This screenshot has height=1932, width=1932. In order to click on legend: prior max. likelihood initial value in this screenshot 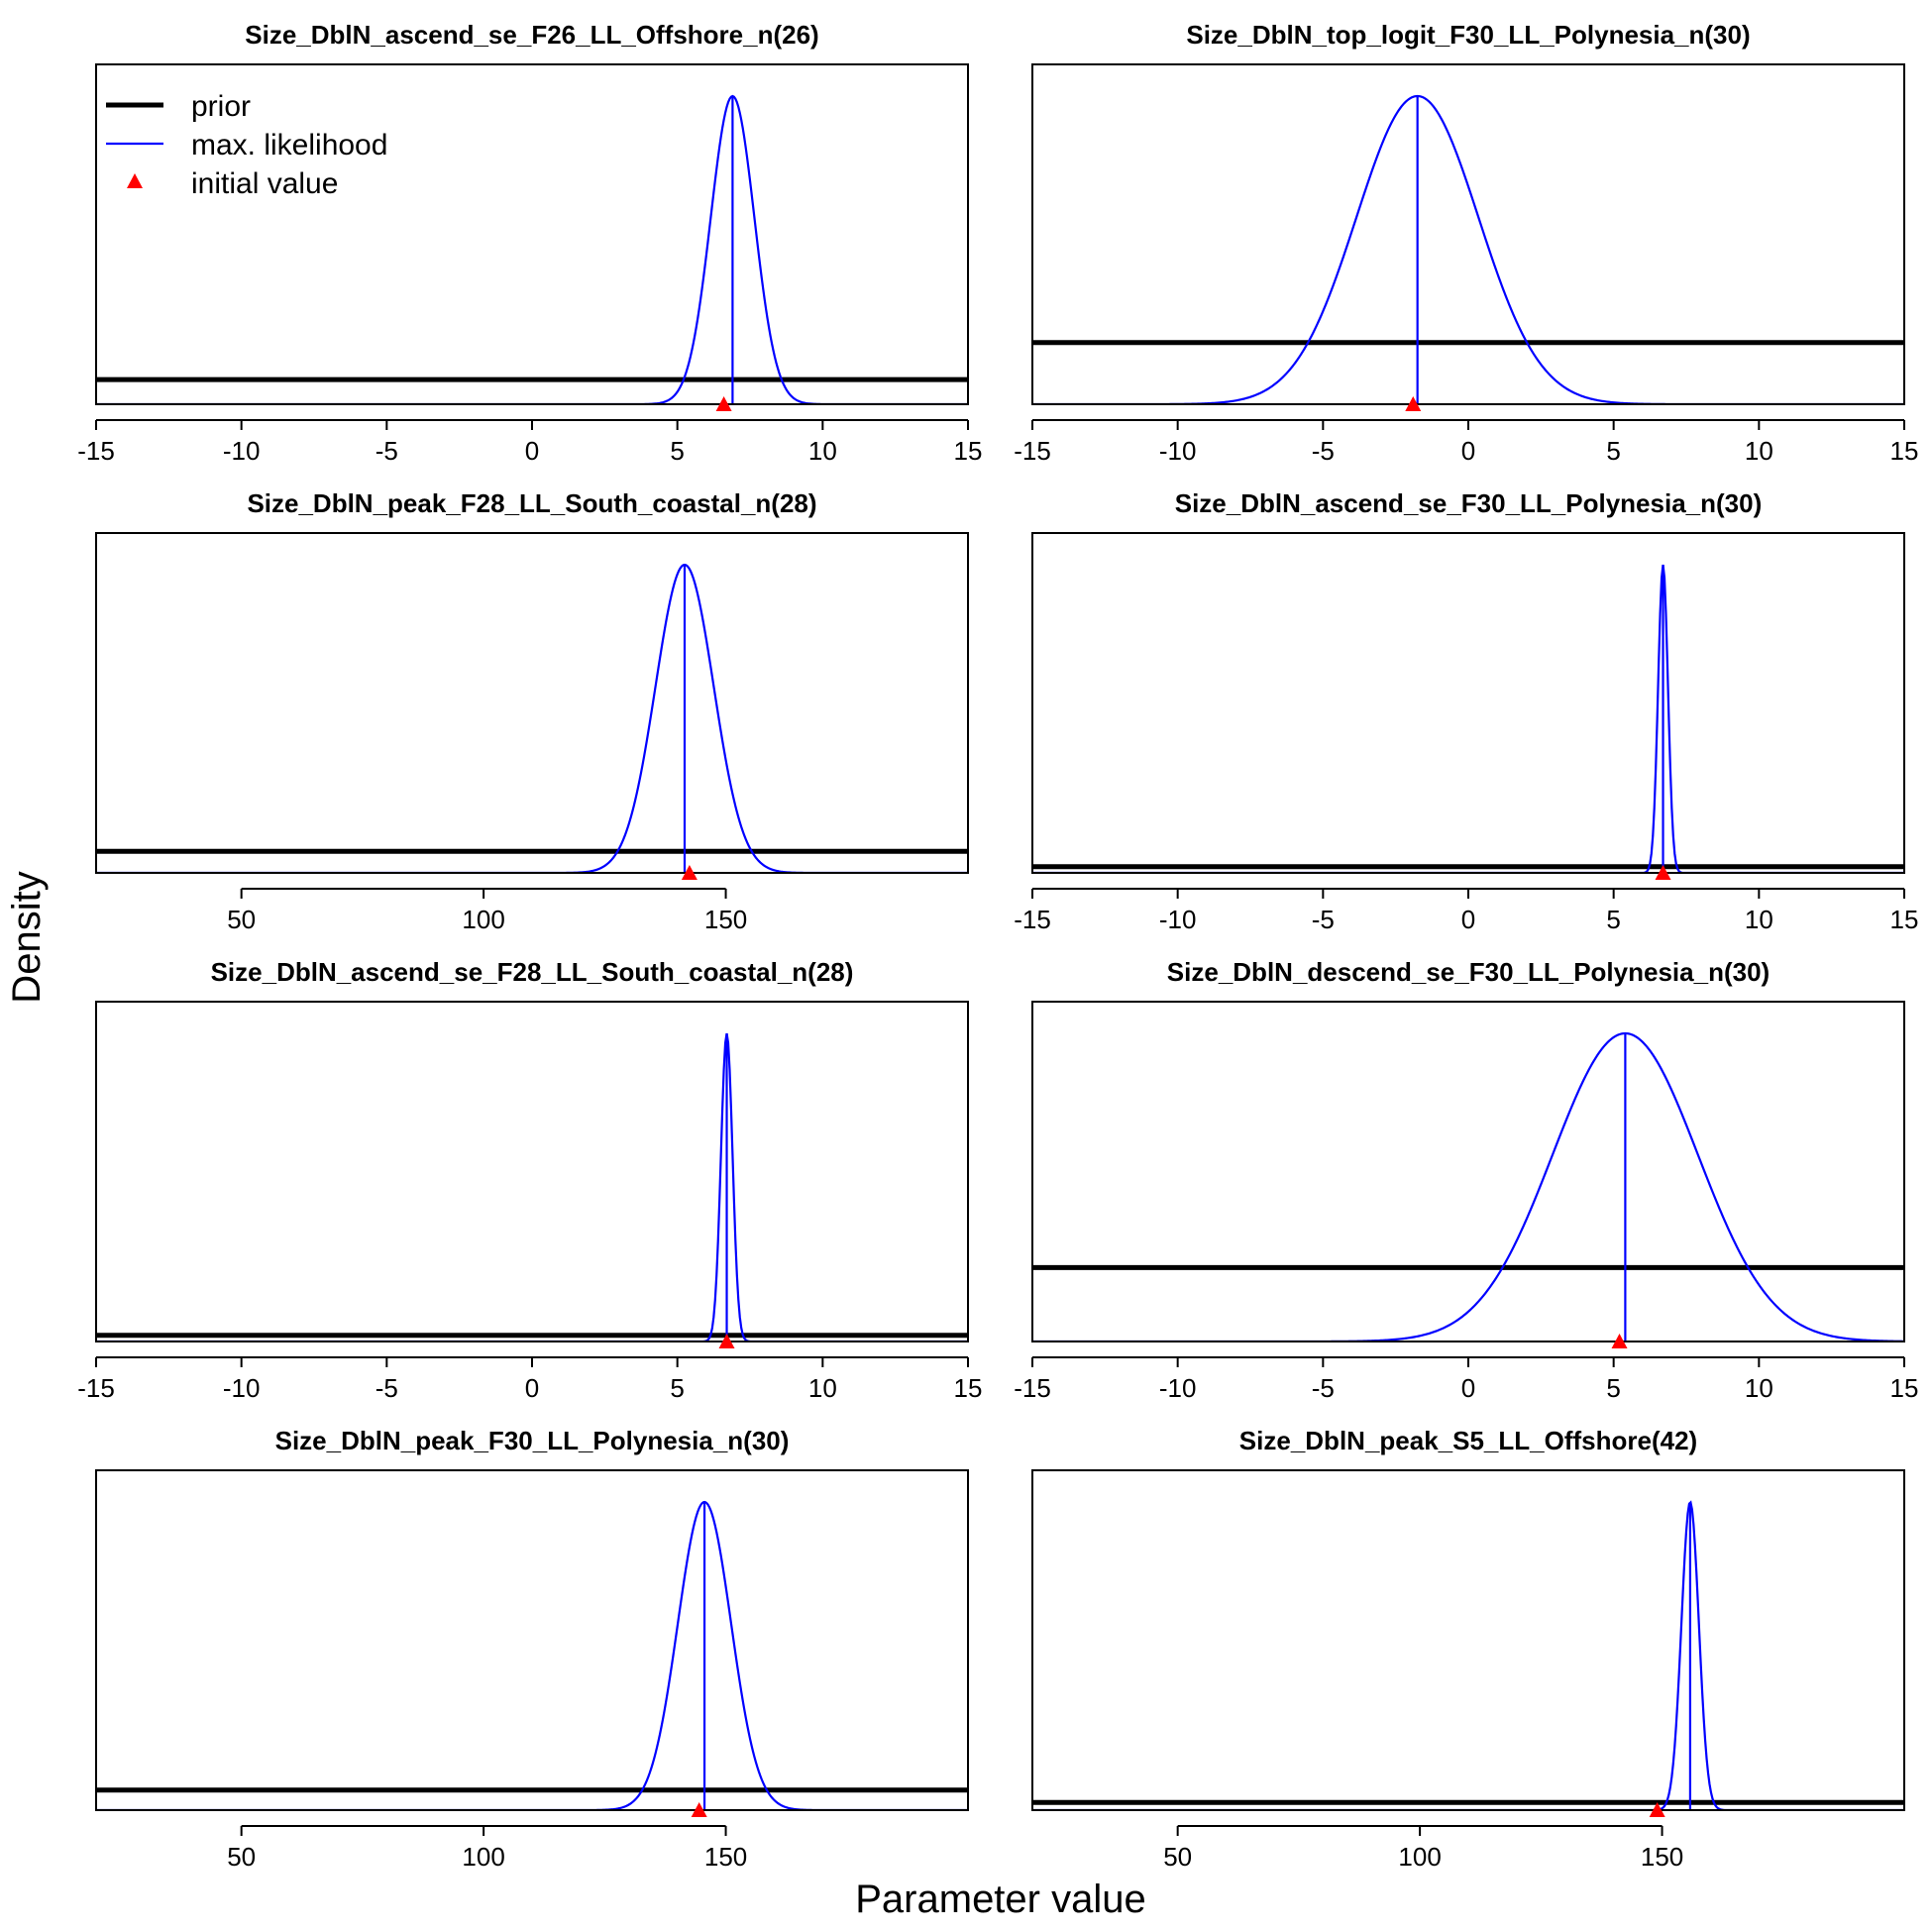, I will do `click(246, 145)`.